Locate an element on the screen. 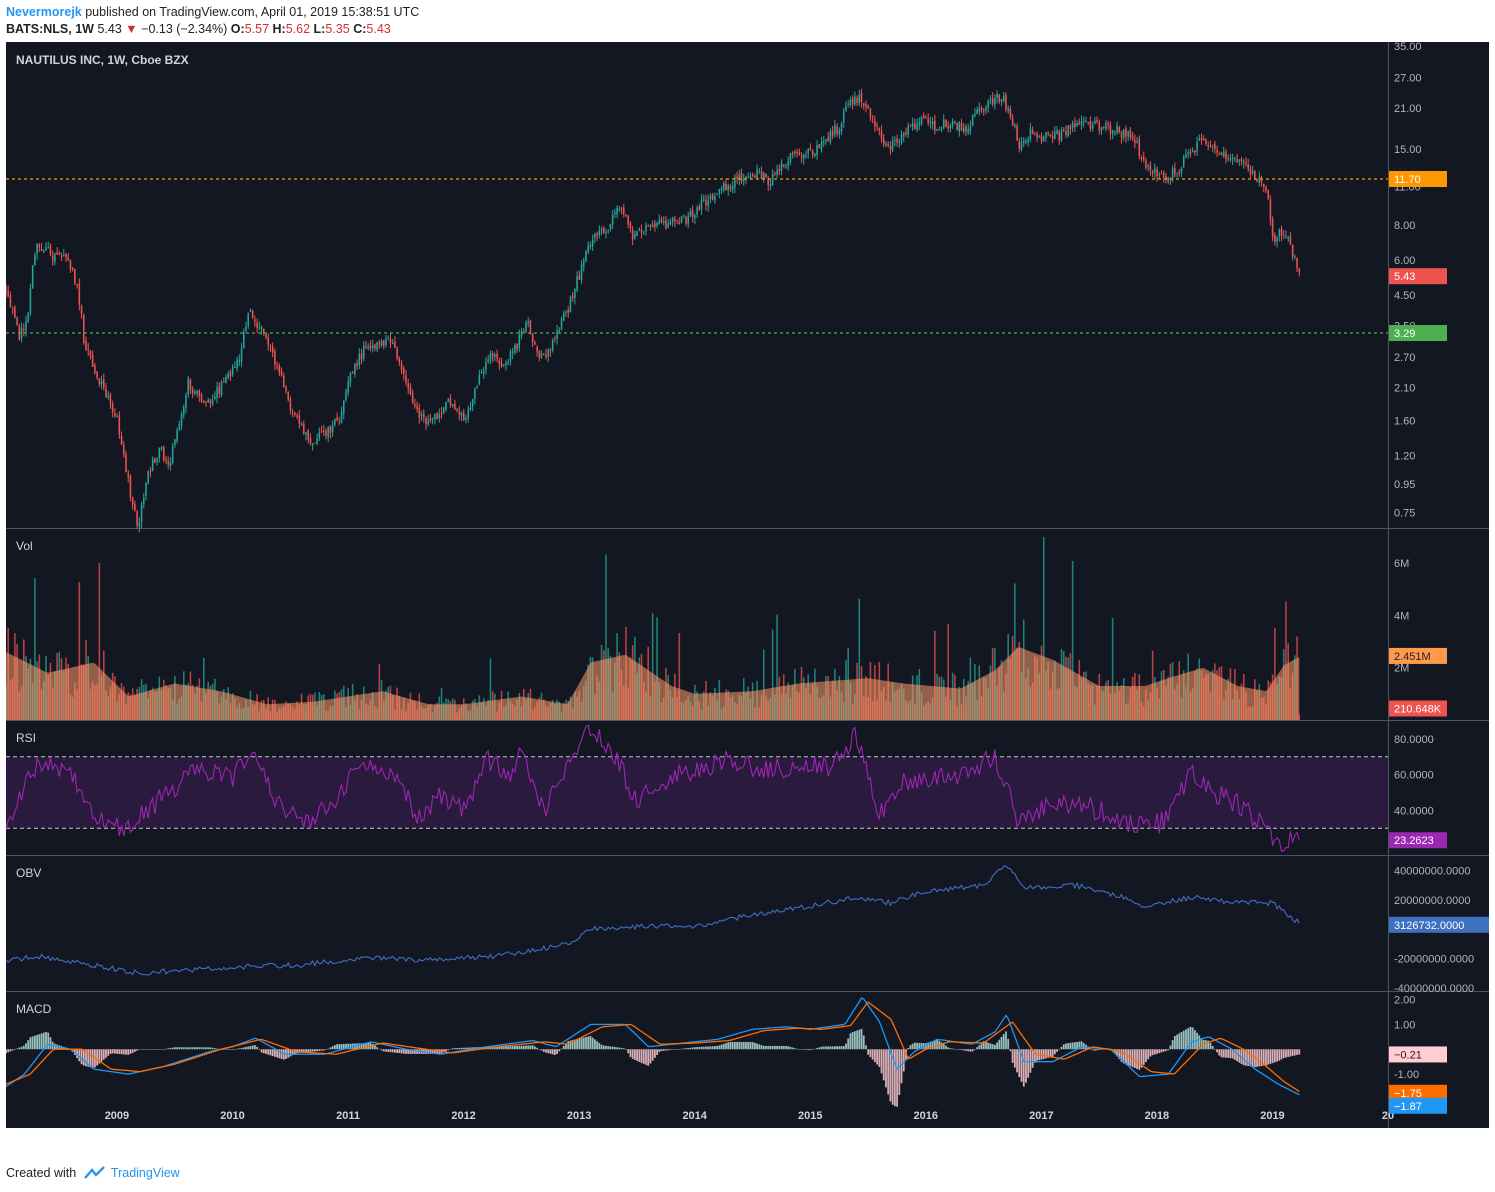  macd-tick-label: -1.00 is located at coordinates (1406, 1075).